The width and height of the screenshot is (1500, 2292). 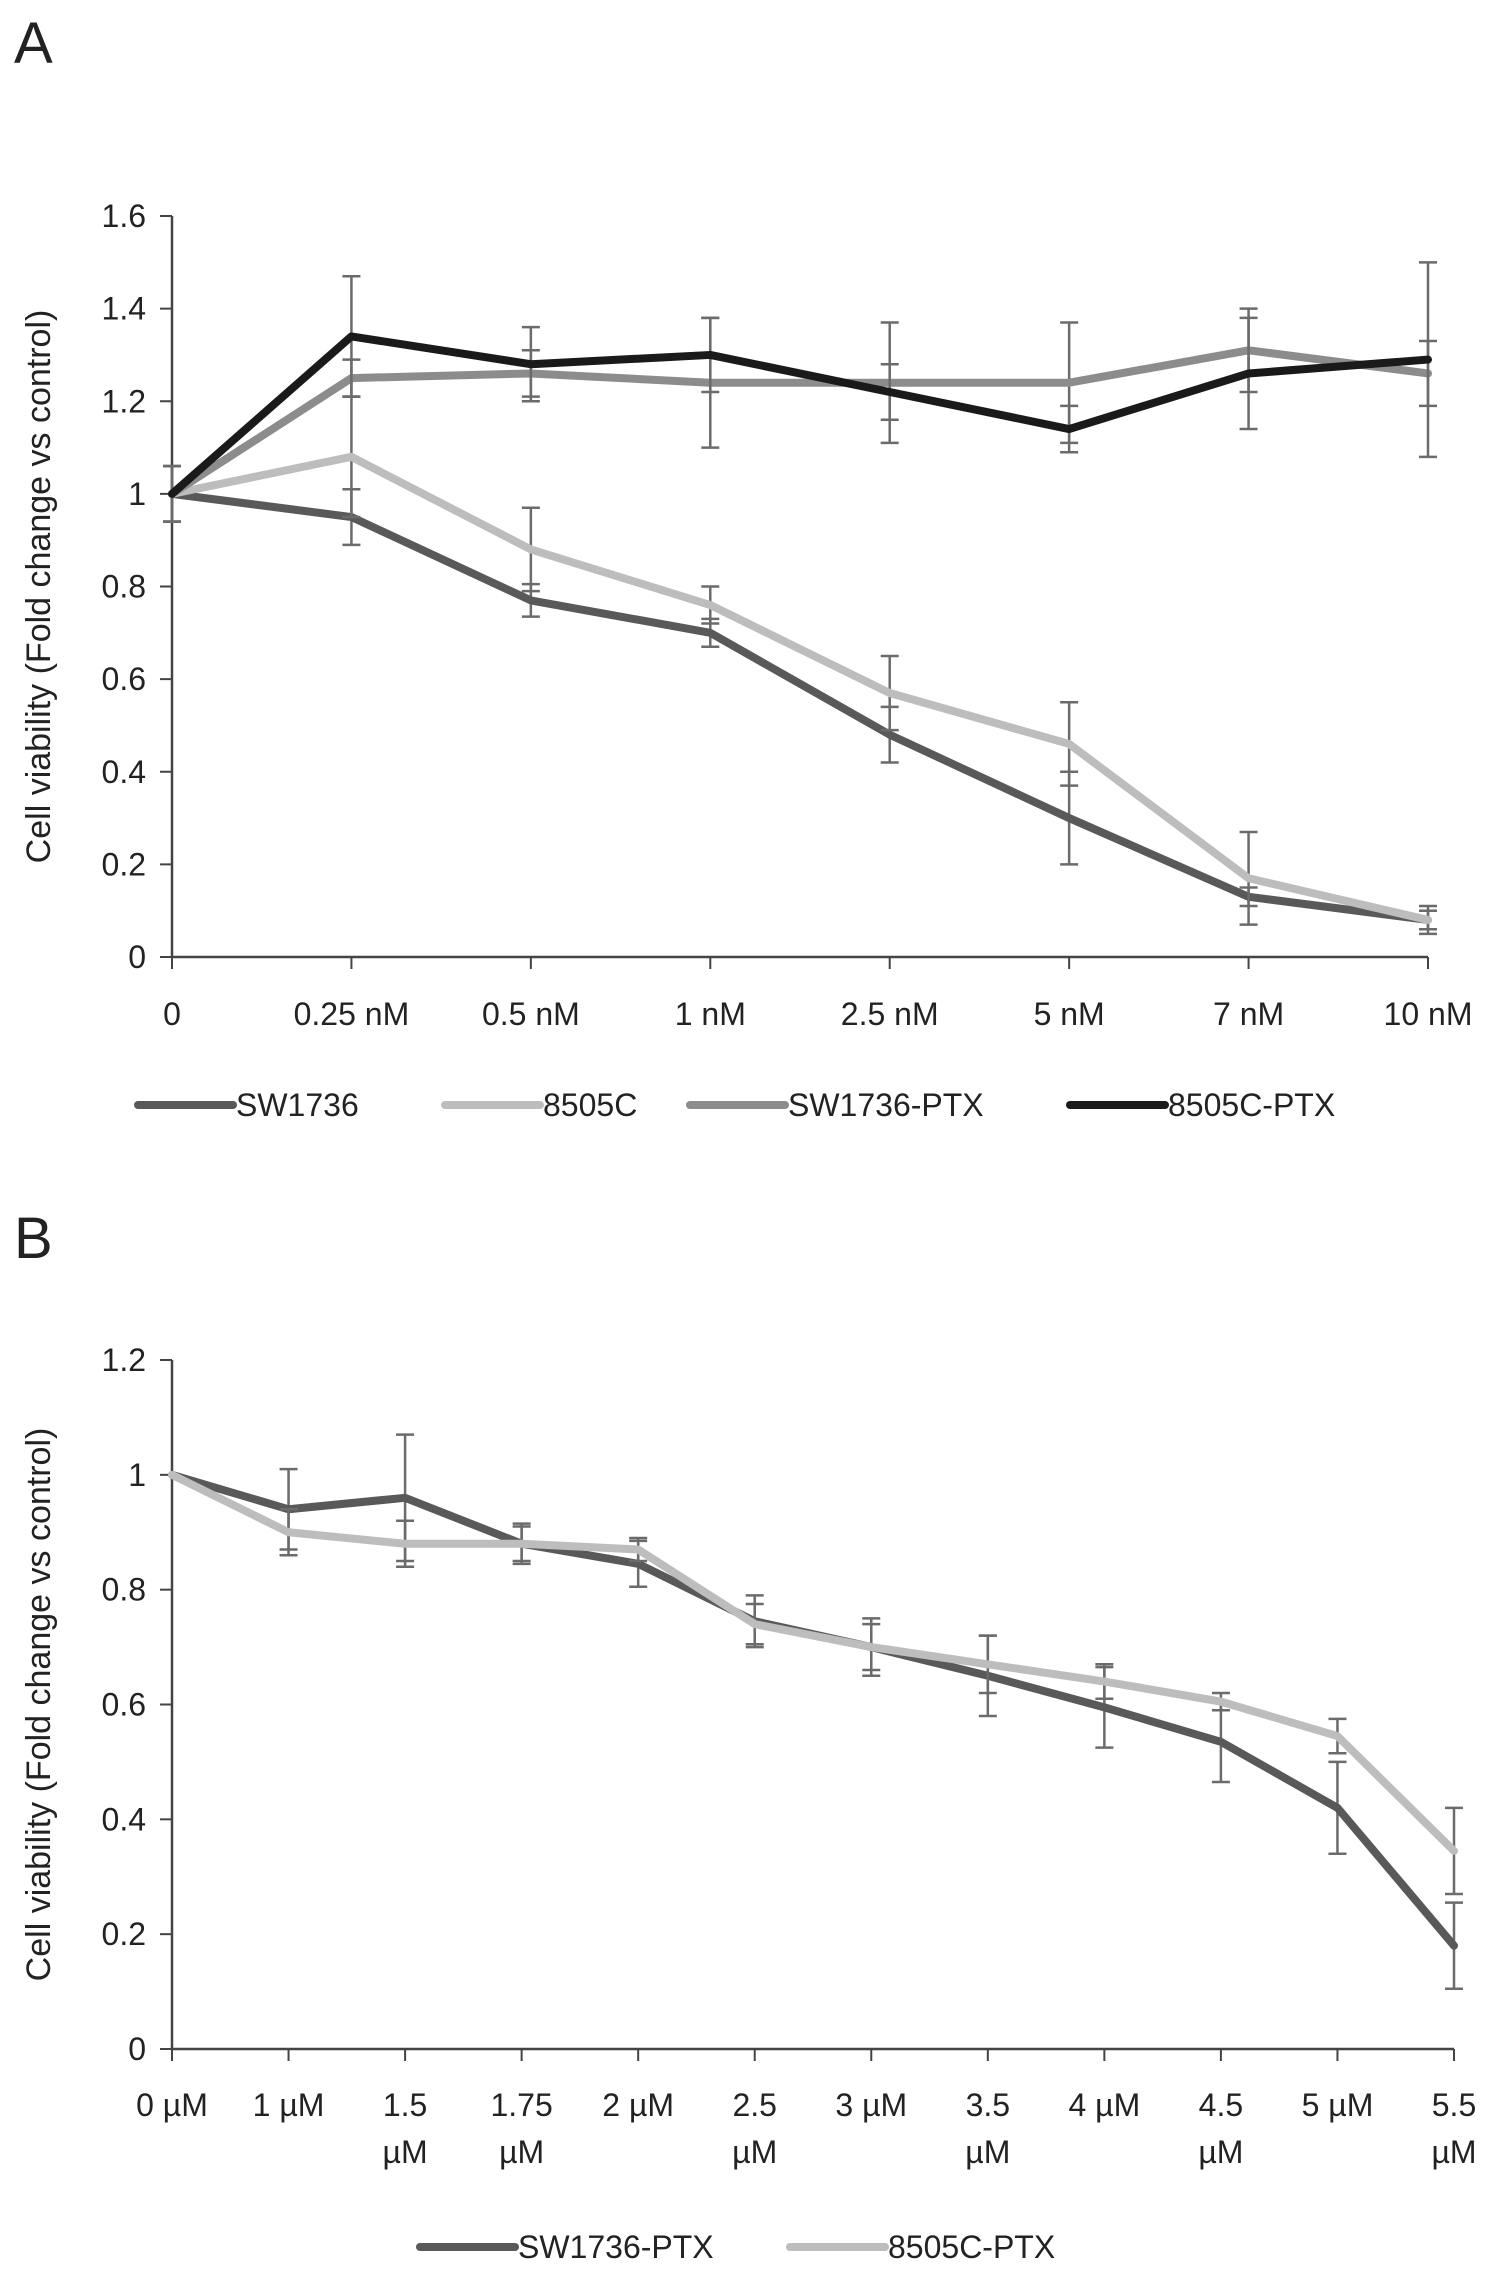 I want to click on x-tick-label: 5 µM, so click(x=1338, y=2105).